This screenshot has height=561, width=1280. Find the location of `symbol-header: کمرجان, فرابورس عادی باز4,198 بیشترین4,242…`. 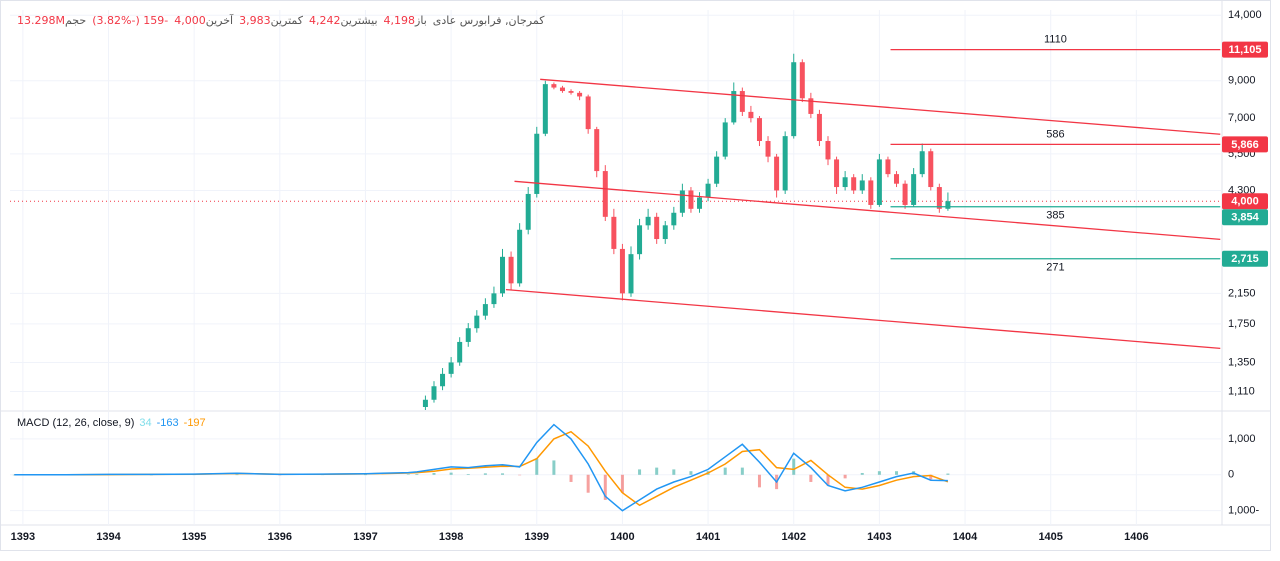

symbol-header: کمرجان, فرابورس عادی باز4,198 بیشترین4,242… is located at coordinates (280, 20).